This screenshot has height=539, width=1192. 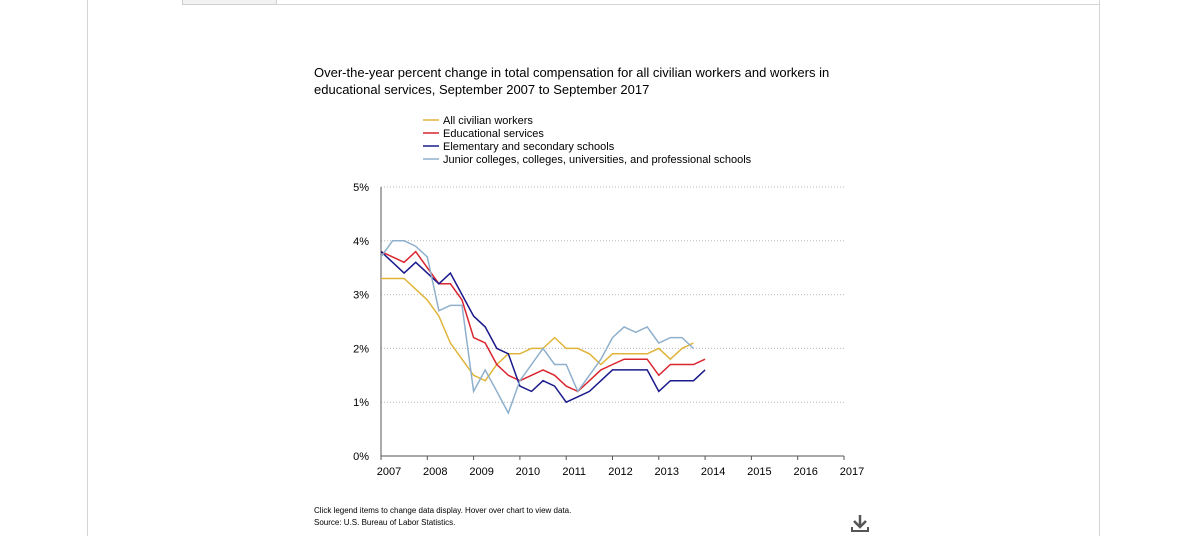 I want to click on legend-label: Elementary and secondary schools, so click(x=529, y=147).